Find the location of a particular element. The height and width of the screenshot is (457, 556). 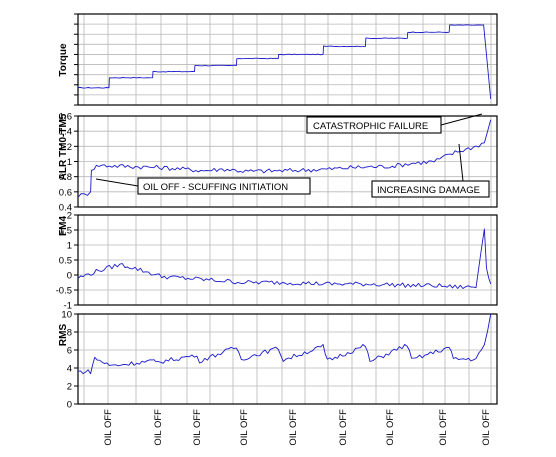

annotation-2: OIL OFF - SCUFFING INITIATION is located at coordinates (203, 186).